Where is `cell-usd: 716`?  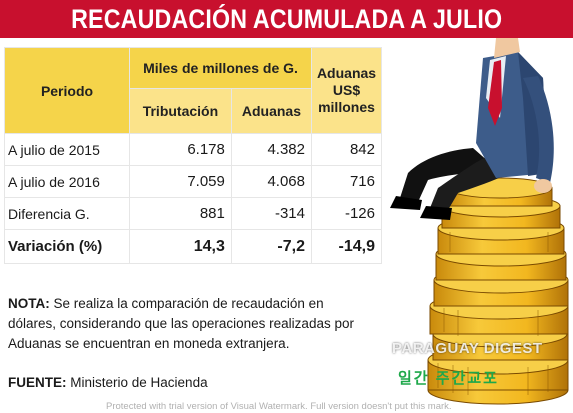
cell-usd: 716 is located at coordinates (346, 181).